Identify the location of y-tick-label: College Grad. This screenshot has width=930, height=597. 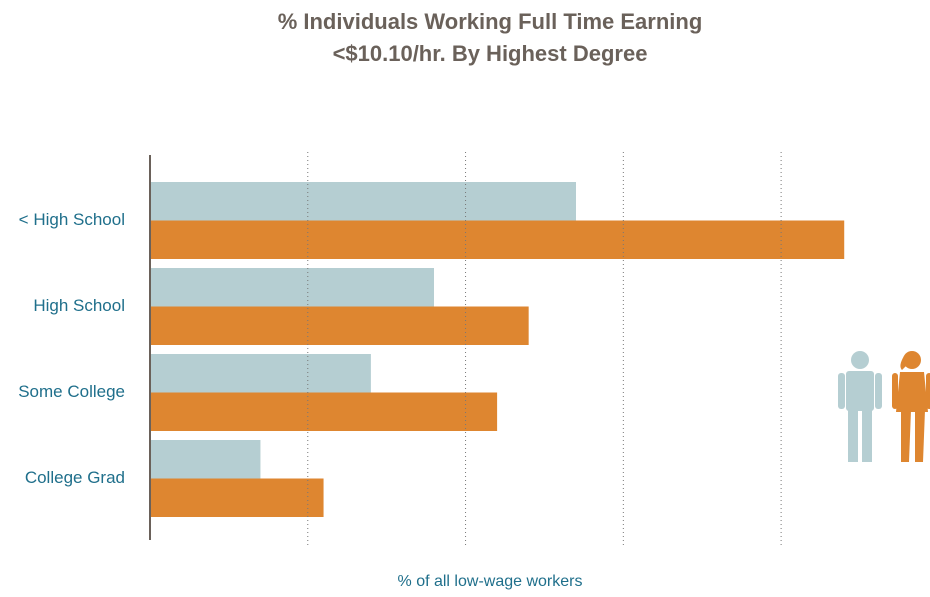
(75, 477).